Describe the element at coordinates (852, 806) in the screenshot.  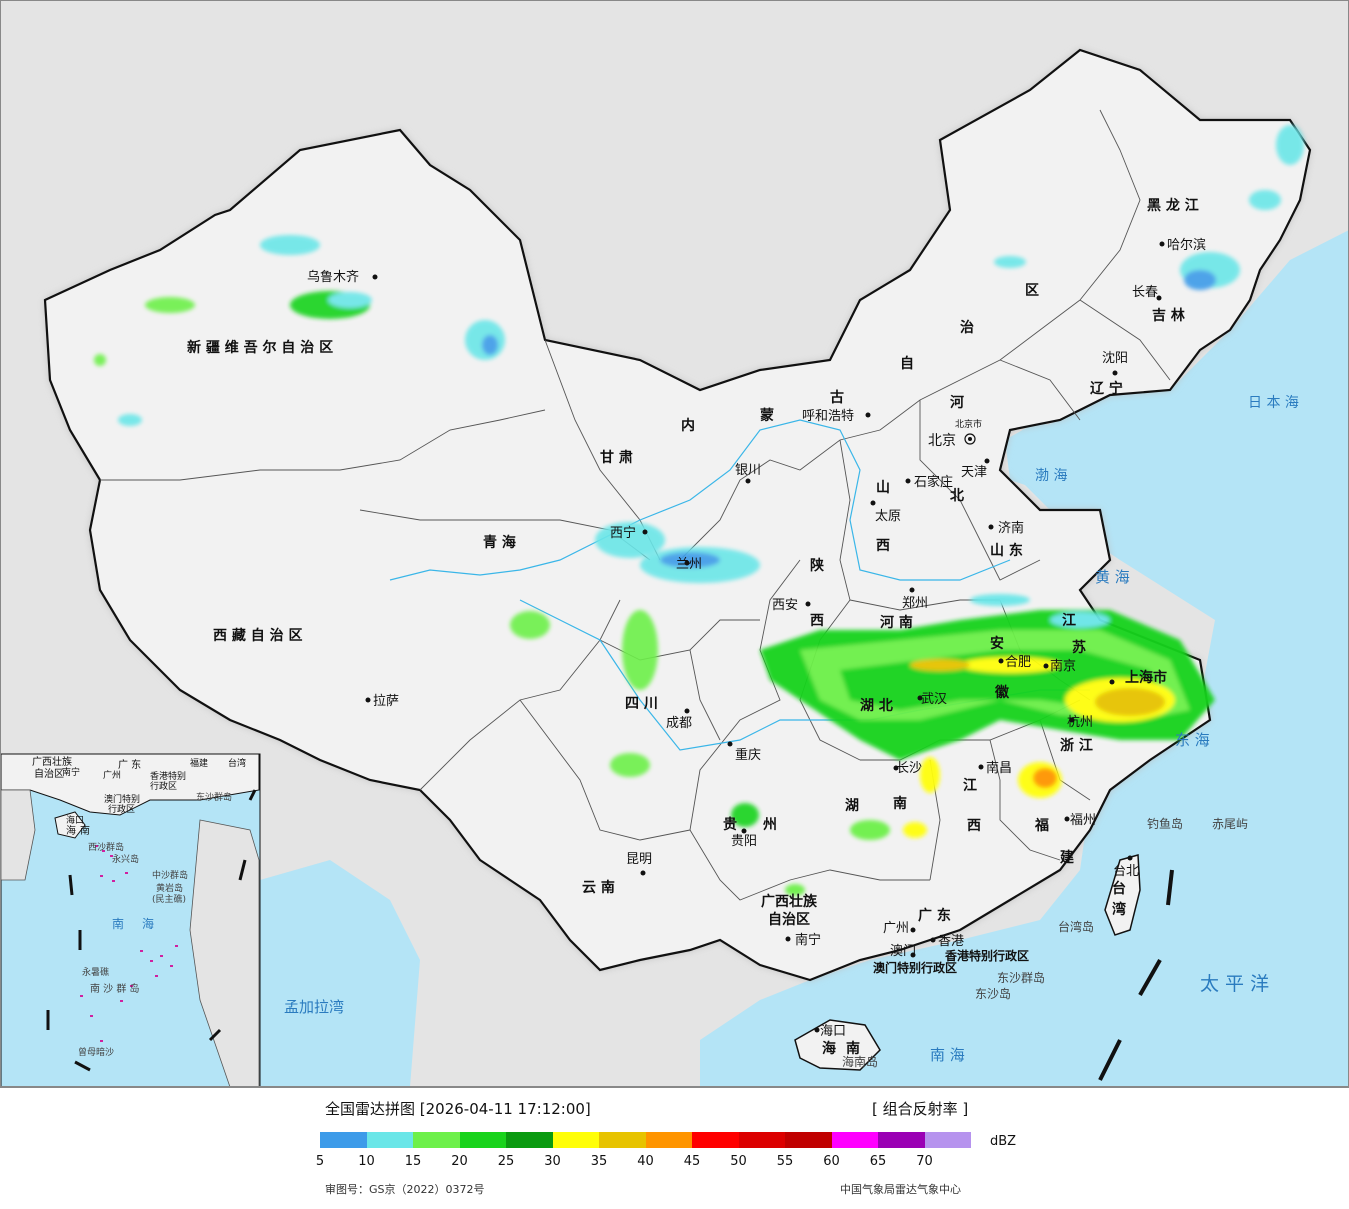
I see `label-hunan-1: 湖` at that location.